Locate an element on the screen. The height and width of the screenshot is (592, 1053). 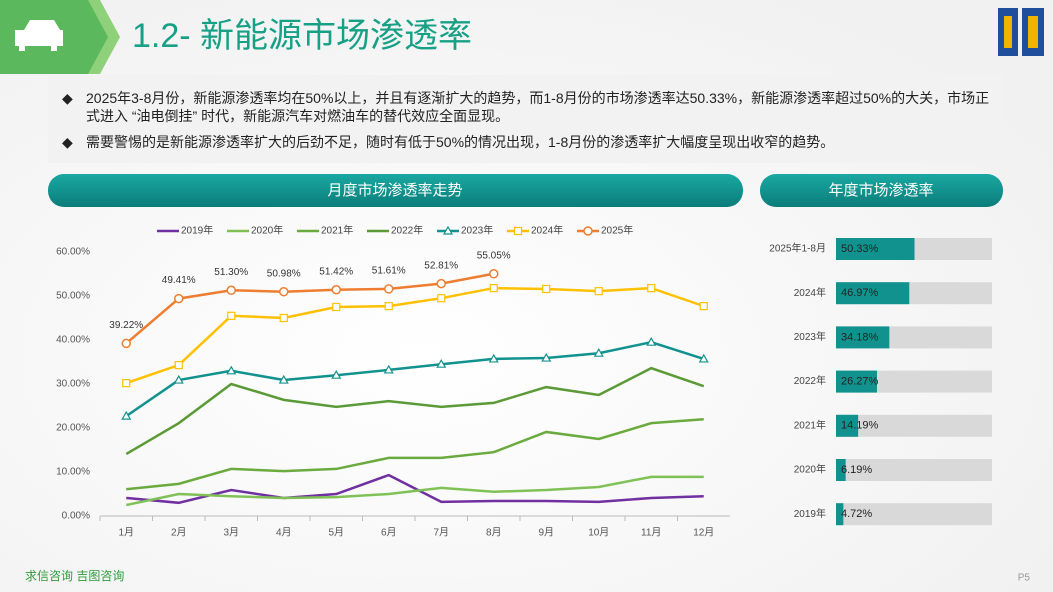
x-tick-label: 8月 is located at coordinates (494, 533).